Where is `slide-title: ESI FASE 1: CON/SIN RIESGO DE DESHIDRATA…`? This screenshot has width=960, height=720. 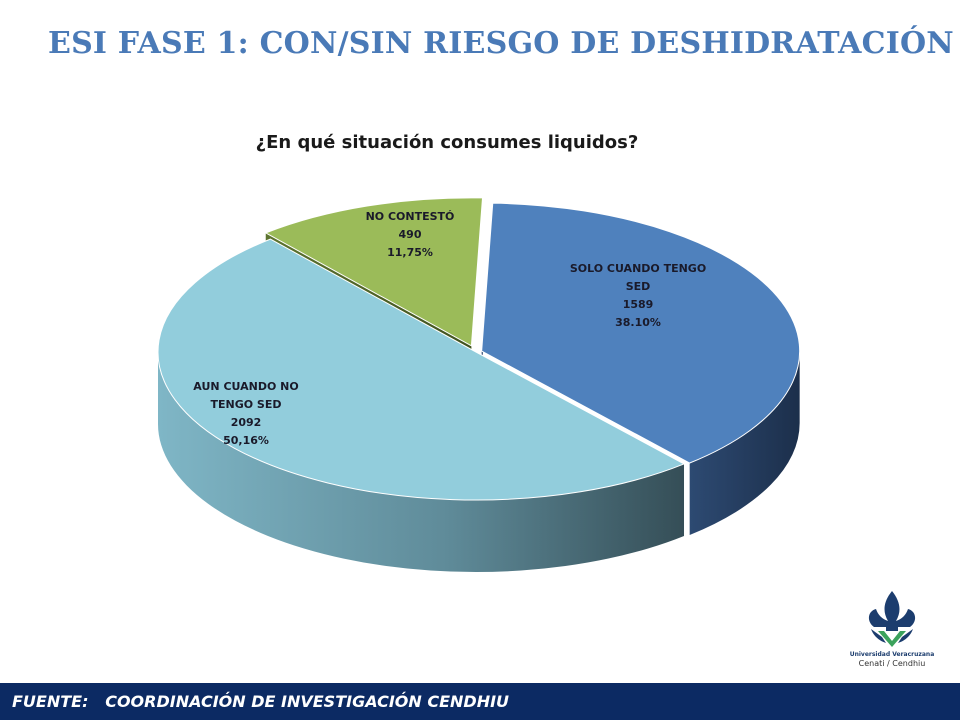 slide-title: ESI FASE 1: CON/SIN RIESGO DE DESHIDRATA… is located at coordinates (501, 43).